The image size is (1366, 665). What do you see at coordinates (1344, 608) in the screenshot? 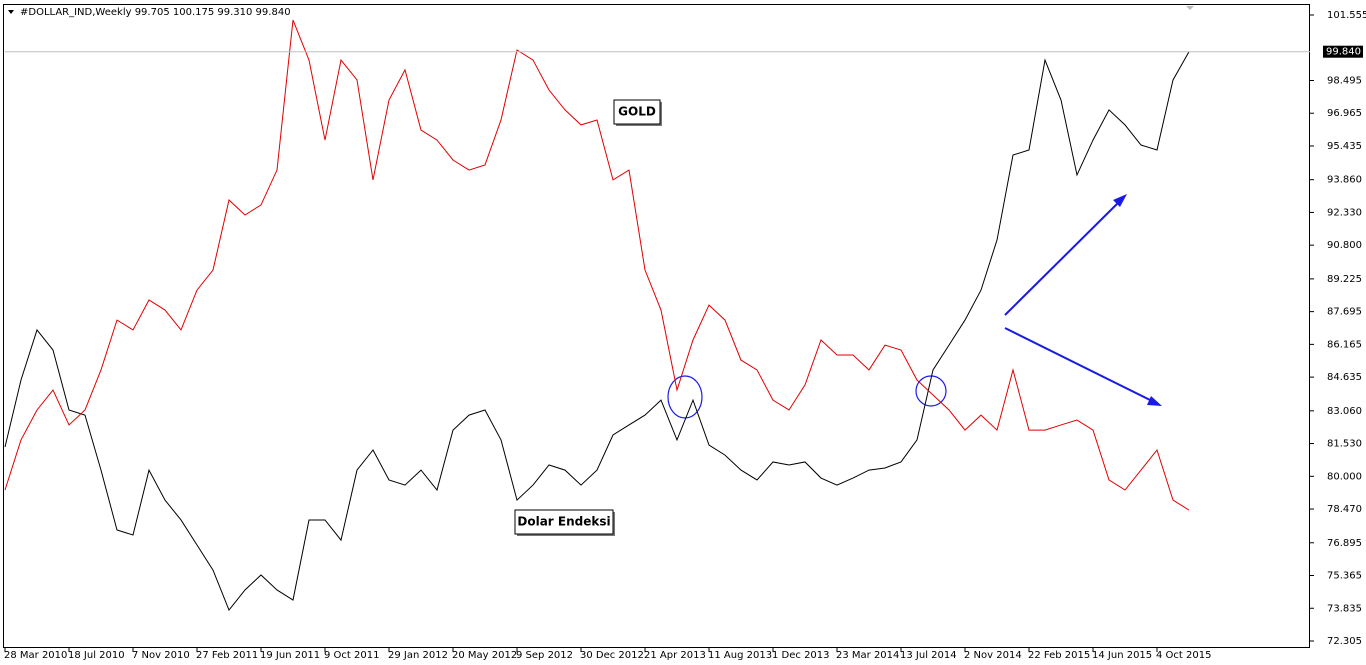
I see `y-tick-label: 73.835` at bounding box center [1344, 608].